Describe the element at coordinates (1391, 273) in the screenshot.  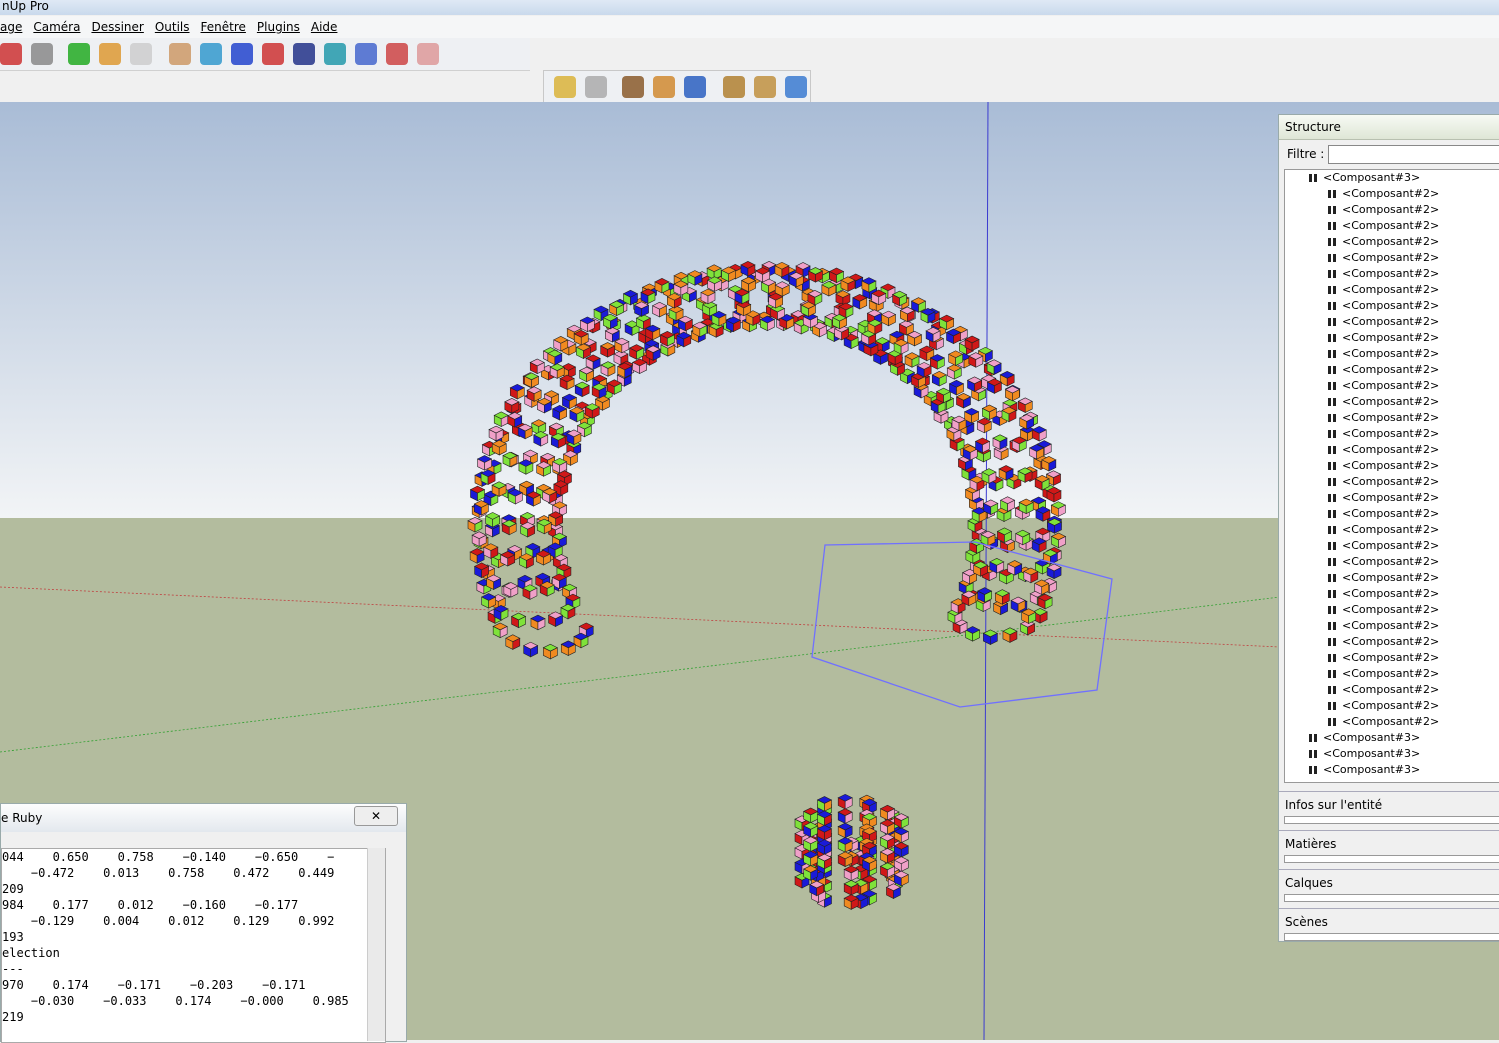
I see `tree-label: <Composant#2>` at that location.